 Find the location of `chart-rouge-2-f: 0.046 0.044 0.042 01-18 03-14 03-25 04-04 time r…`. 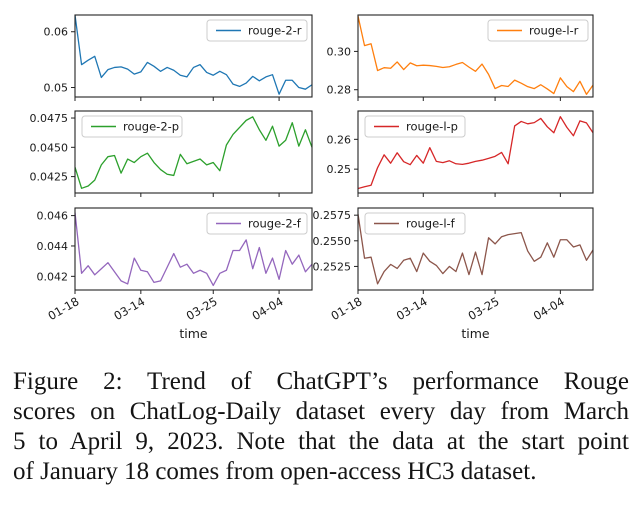

chart-rouge-2-f: 0.046 0.044 0.042 01-18 03-14 03-25 04-04 time r… is located at coordinates (171, 274).